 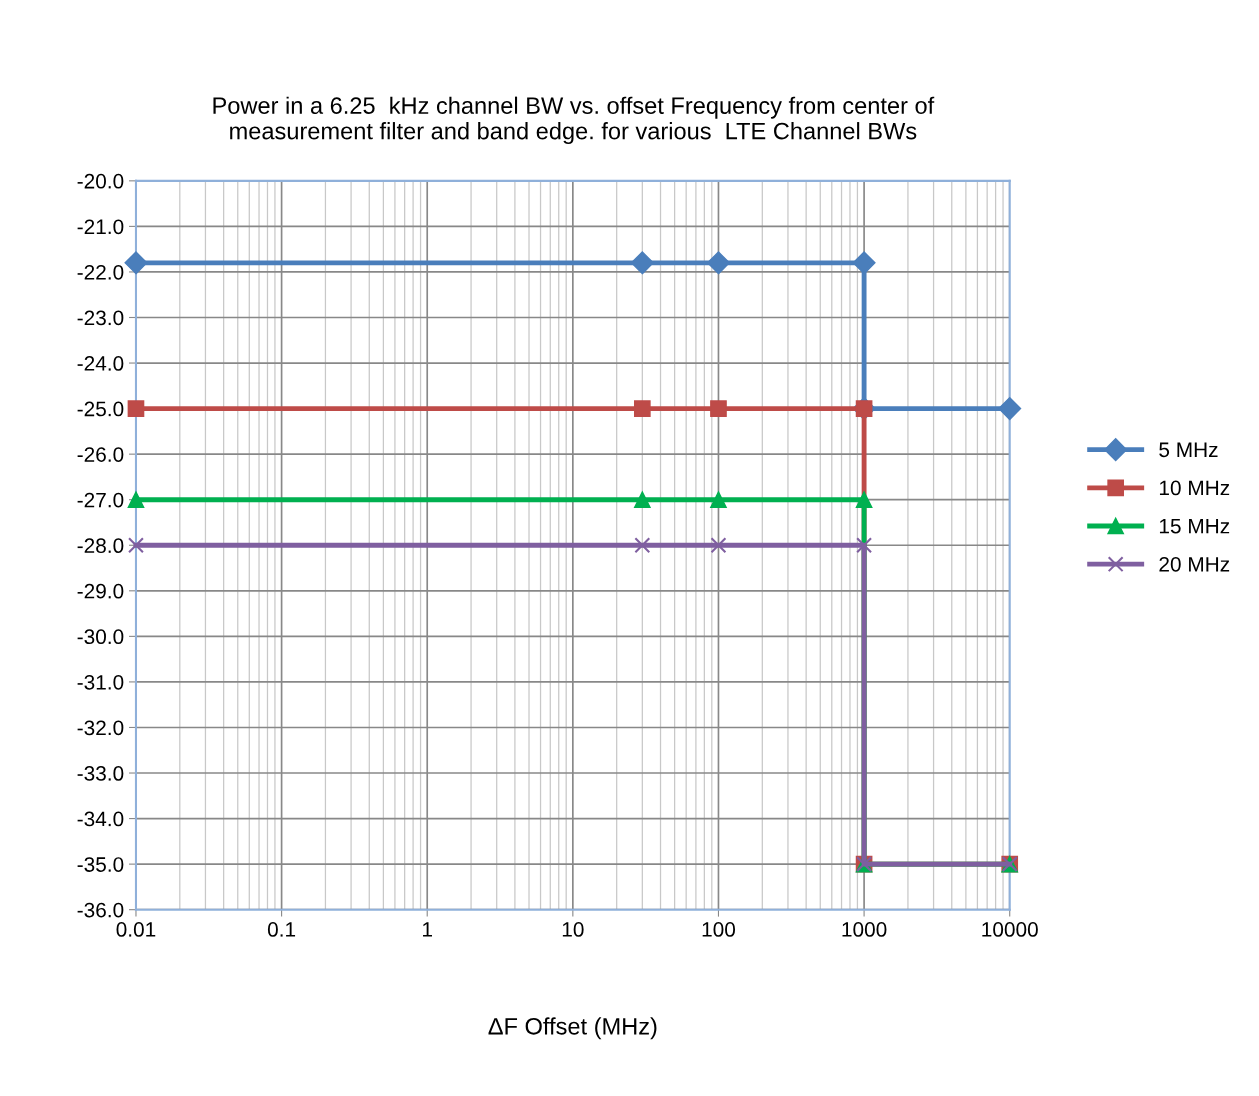 What do you see at coordinates (136, 929) in the screenshot?
I see `x-tick-label: 0.01` at bounding box center [136, 929].